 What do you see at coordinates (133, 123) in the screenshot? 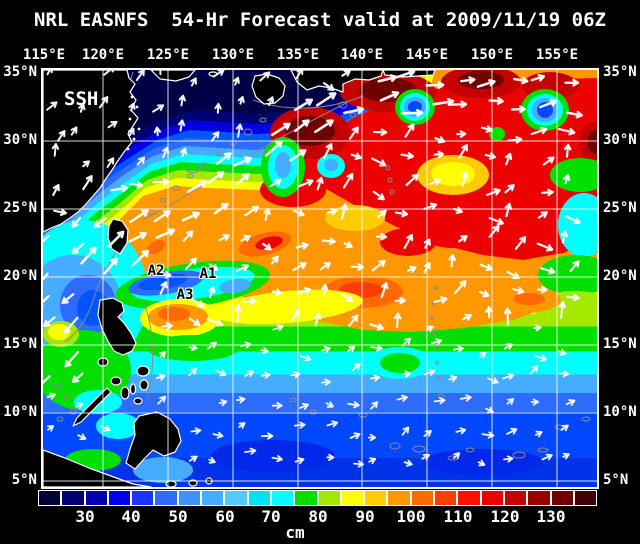
I see `coastal-islets` at bounding box center [133, 123].